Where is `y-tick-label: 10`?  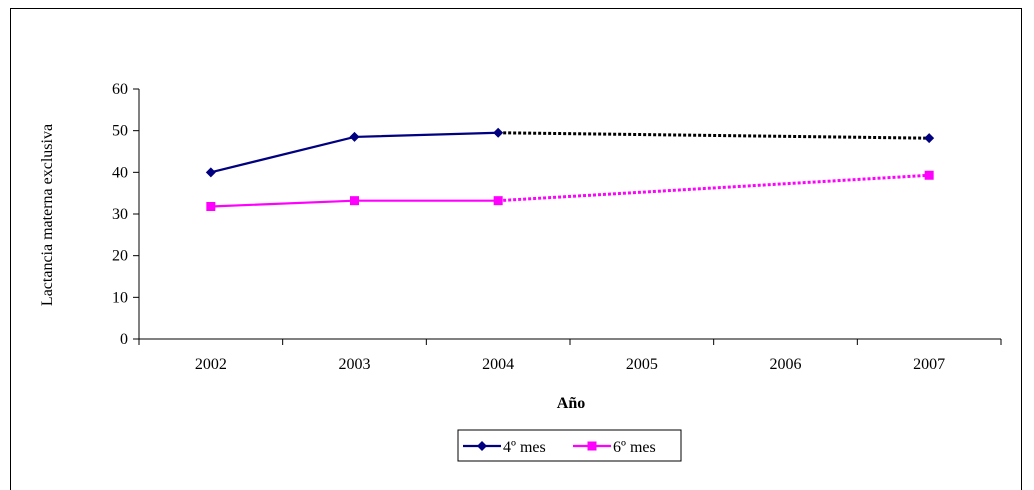
y-tick-label: 10 is located at coordinates (120, 297).